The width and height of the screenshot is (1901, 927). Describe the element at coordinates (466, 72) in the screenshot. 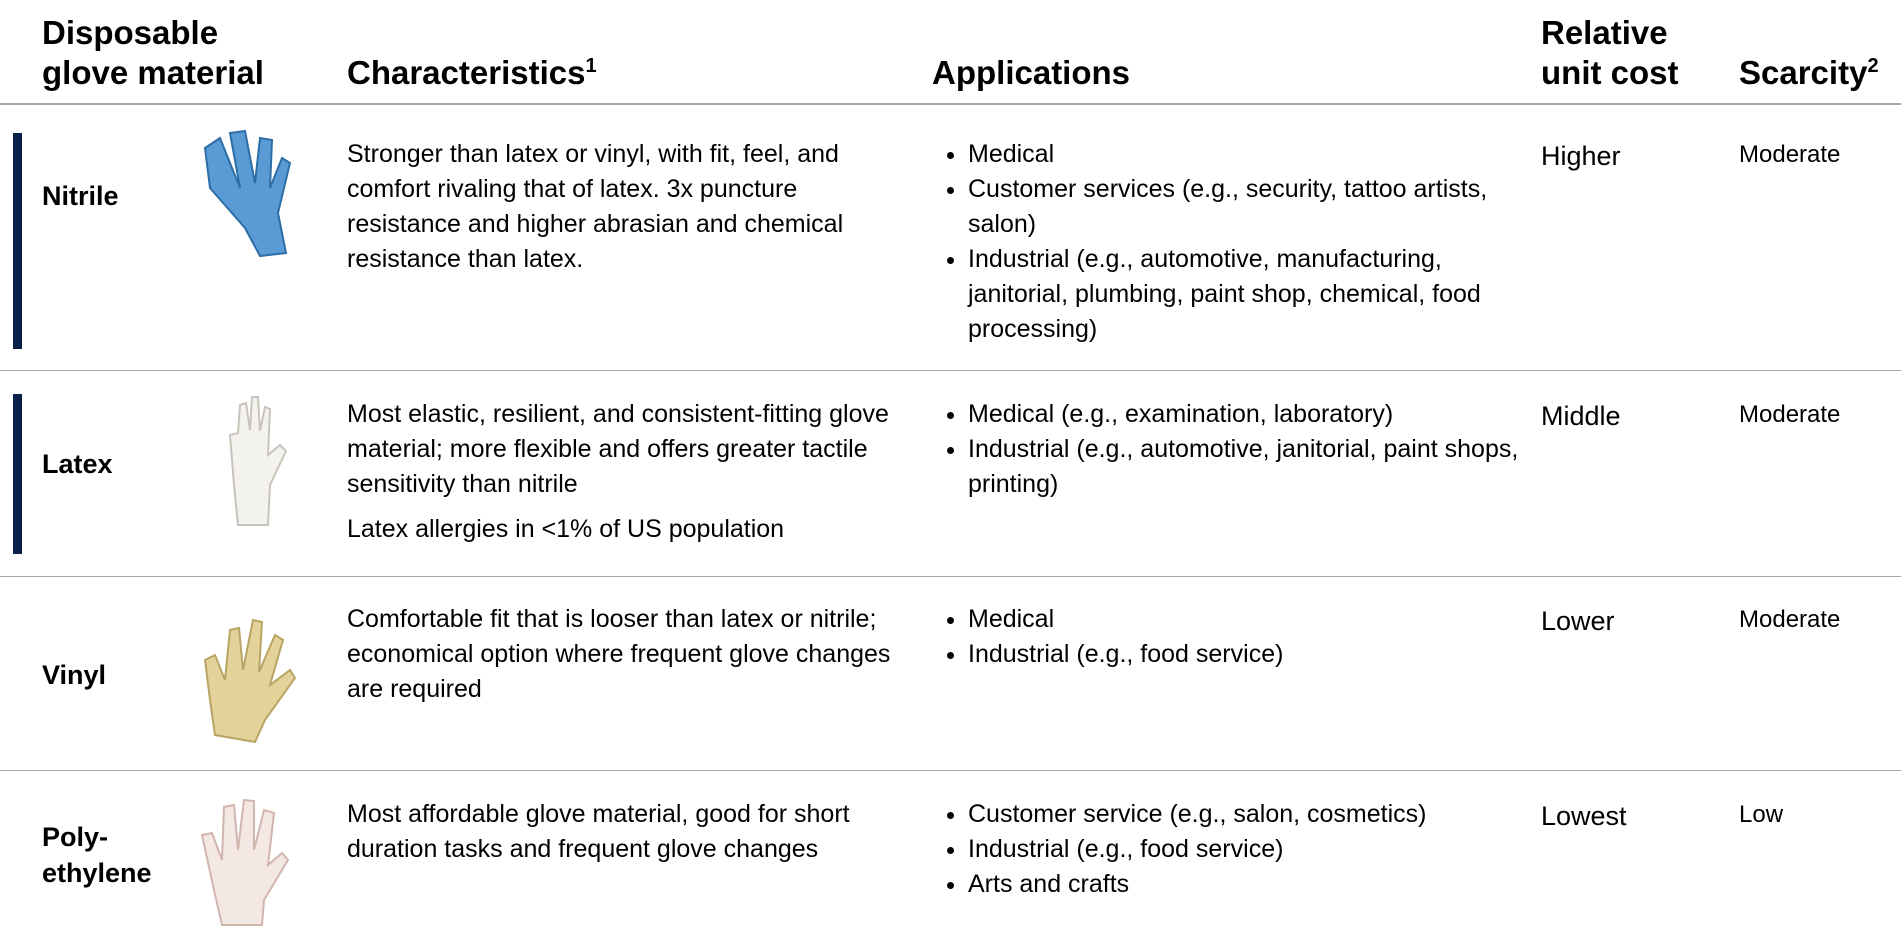

I see `header-text: Characteristics` at that location.